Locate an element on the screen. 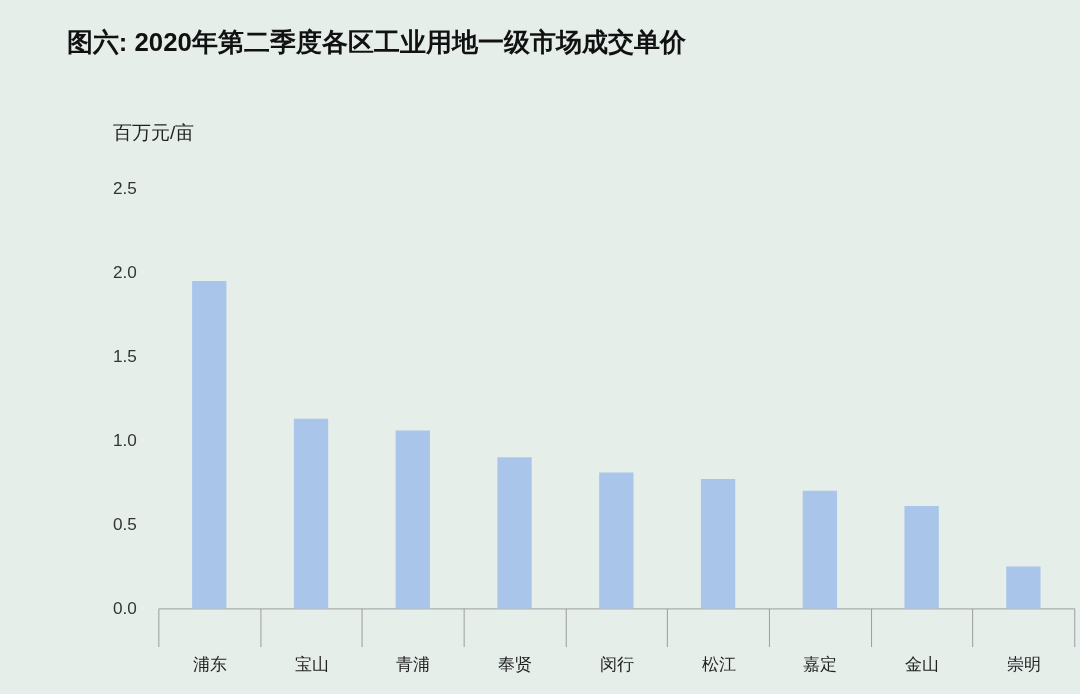 This screenshot has height=697, width=1080. y-tick-label: 2.5 is located at coordinates (125, 187).